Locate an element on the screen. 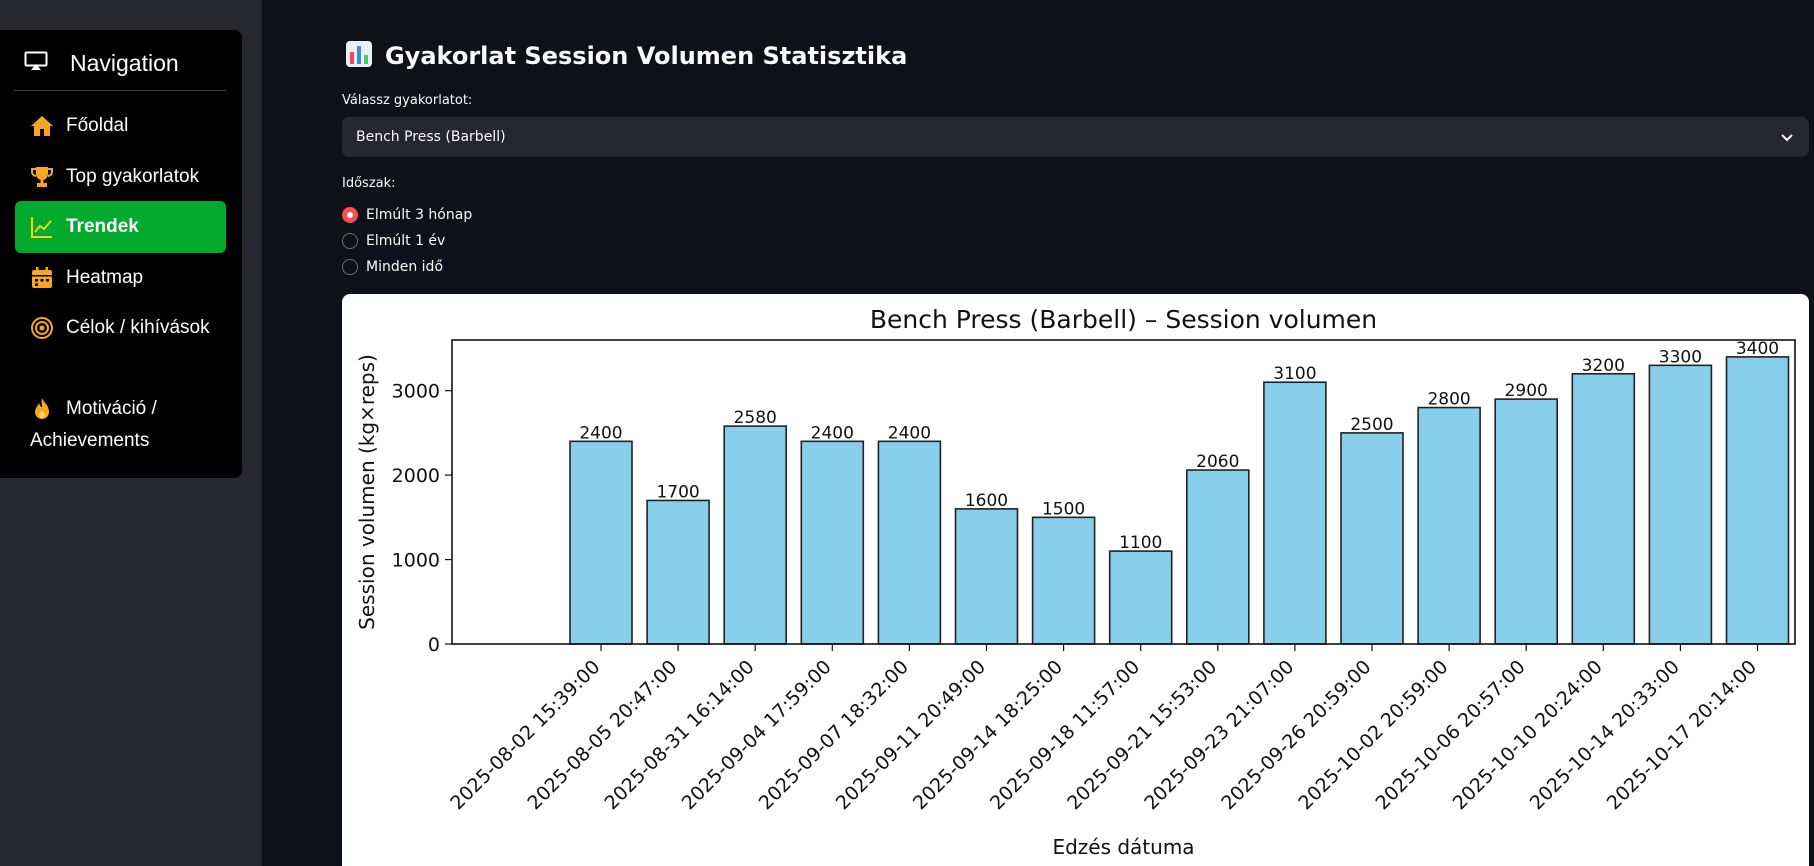 The image size is (1814, 866). page-title: Gyakorlat Session Volumen Statisztika is located at coordinates (626, 56).